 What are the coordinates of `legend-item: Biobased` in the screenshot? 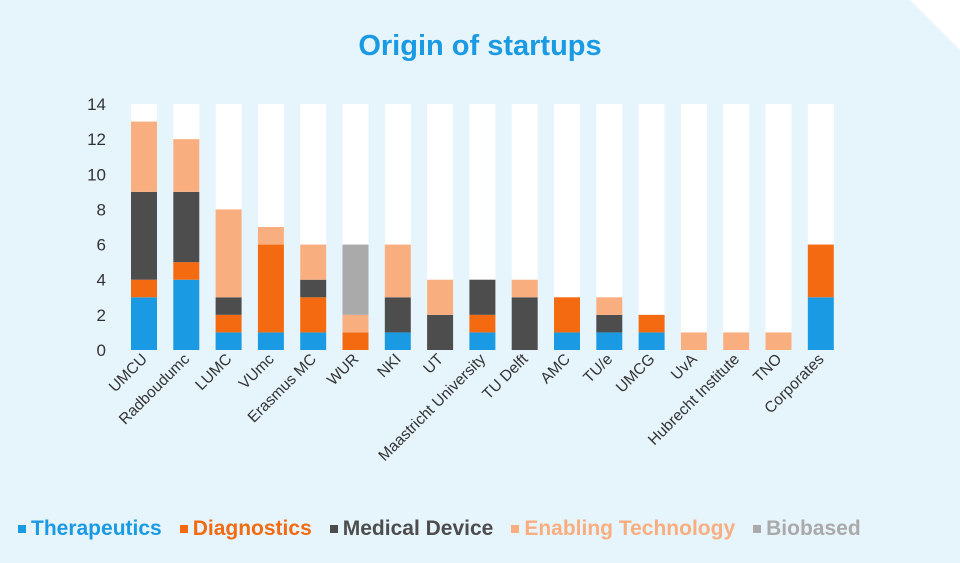 It's located at (807, 529).